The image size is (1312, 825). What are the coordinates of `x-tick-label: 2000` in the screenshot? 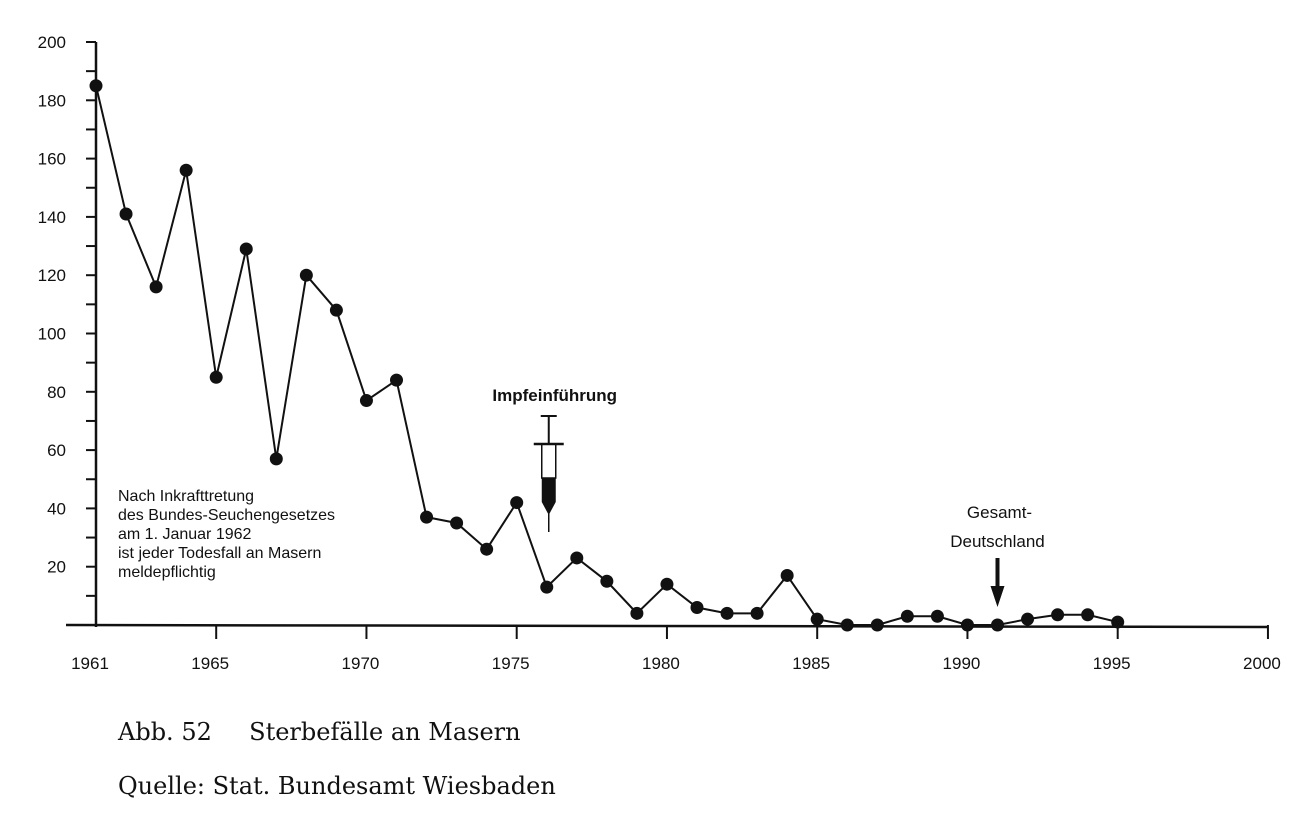 It's located at (1262, 663).